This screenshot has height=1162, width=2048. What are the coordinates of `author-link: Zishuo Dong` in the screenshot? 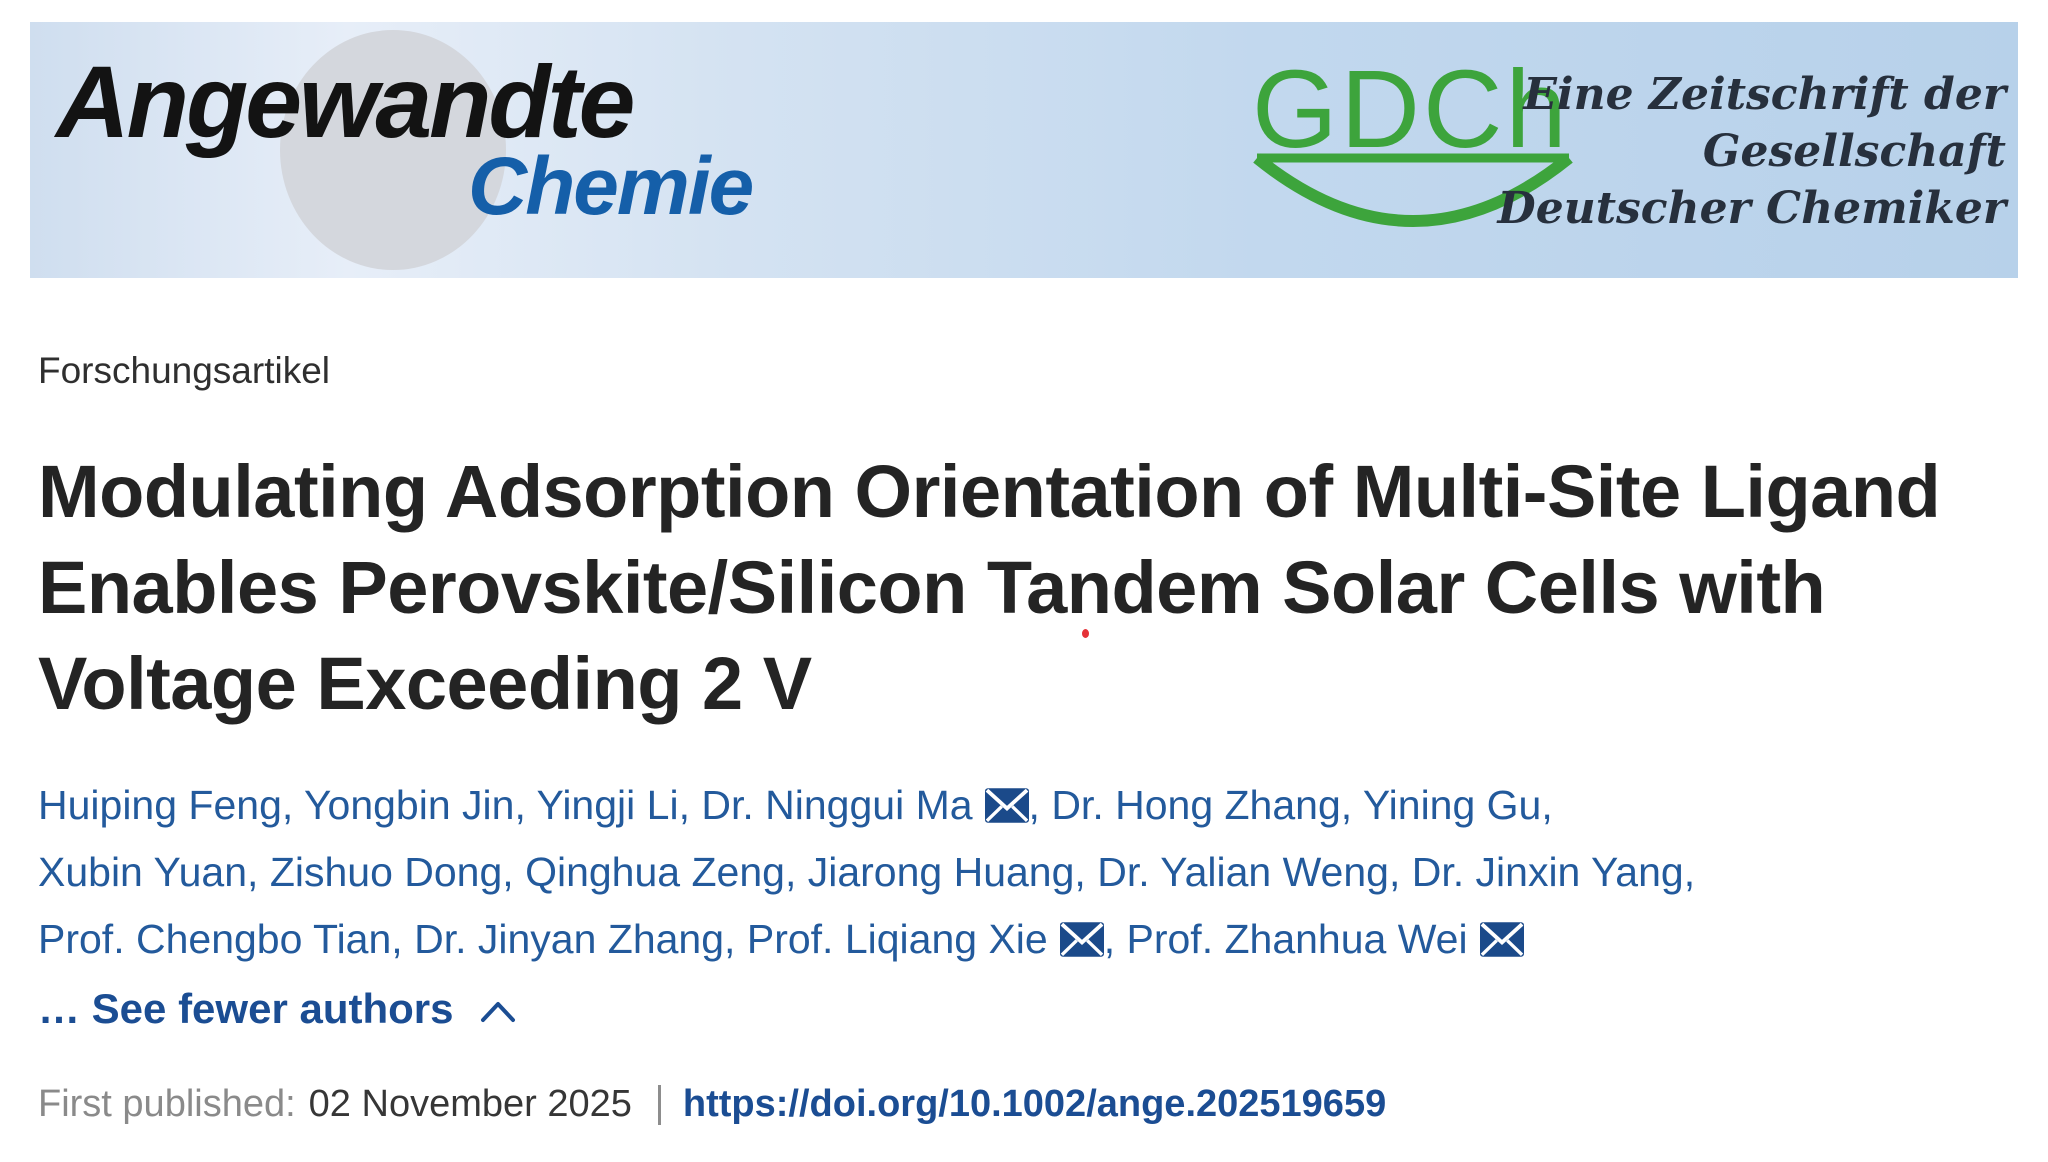 It's located at (386, 872).